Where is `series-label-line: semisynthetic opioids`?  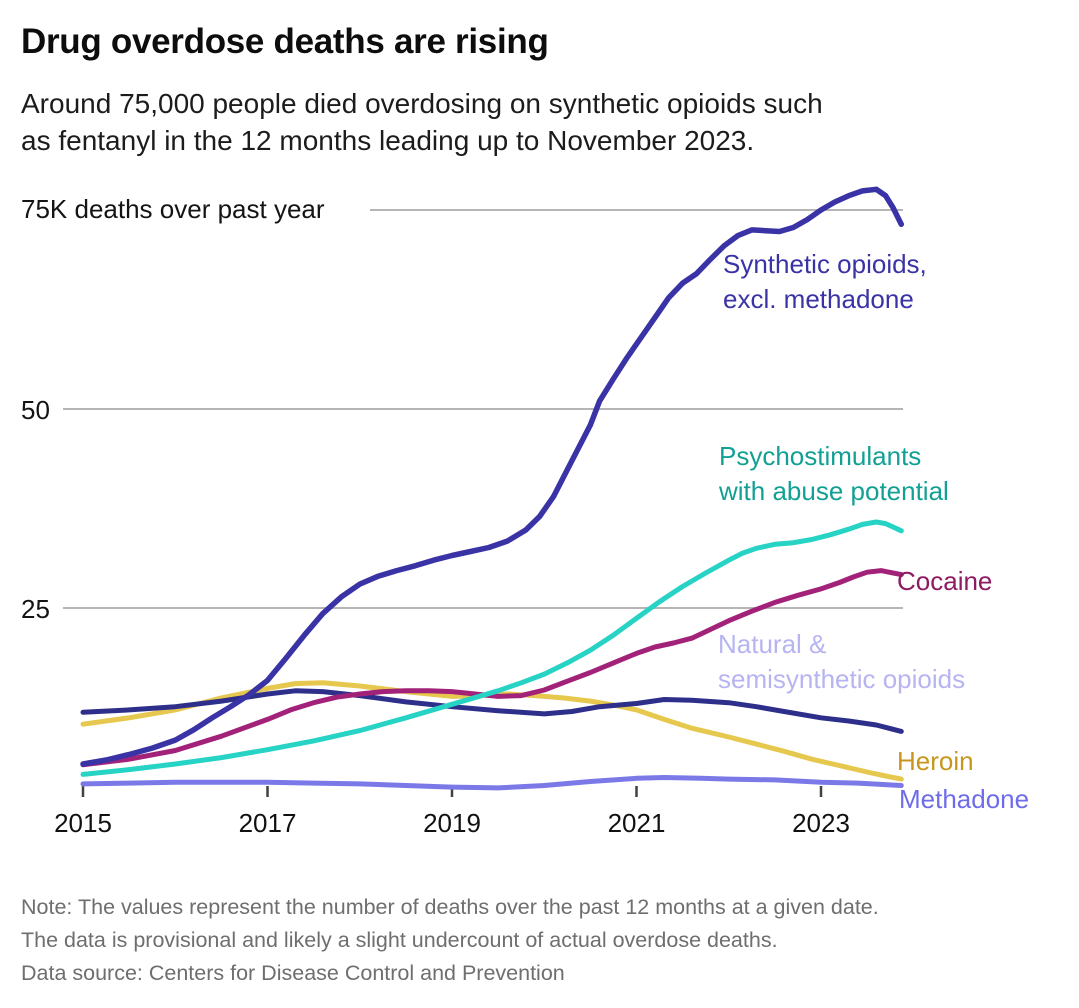
series-label-line: semisynthetic opioids is located at coordinates (842, 679).